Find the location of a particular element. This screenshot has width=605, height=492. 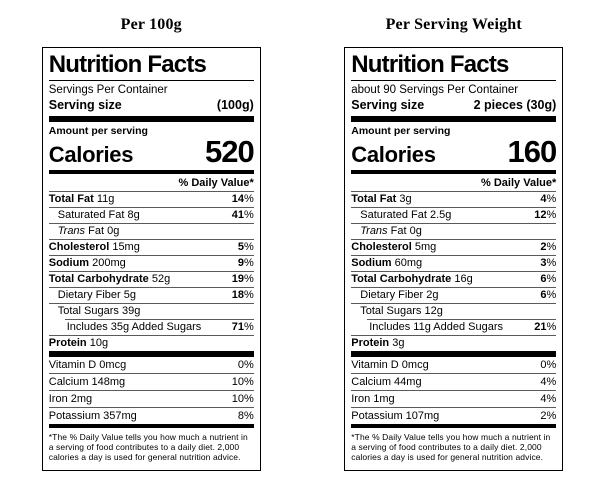

nutrient-dv: 19% is located at coordinates (242, 279).